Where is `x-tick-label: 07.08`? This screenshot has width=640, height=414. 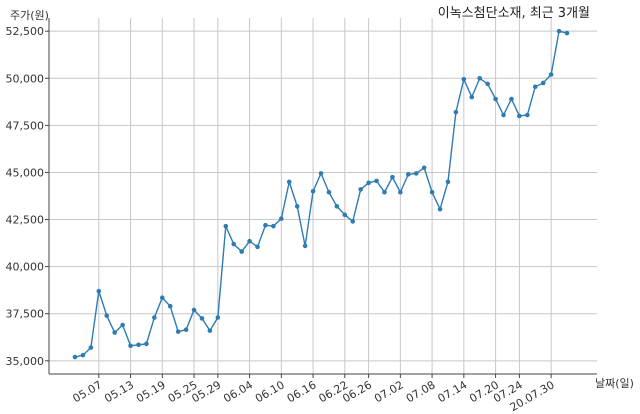
x-tick-label: 07.08 is located at coordinates (421, 391).